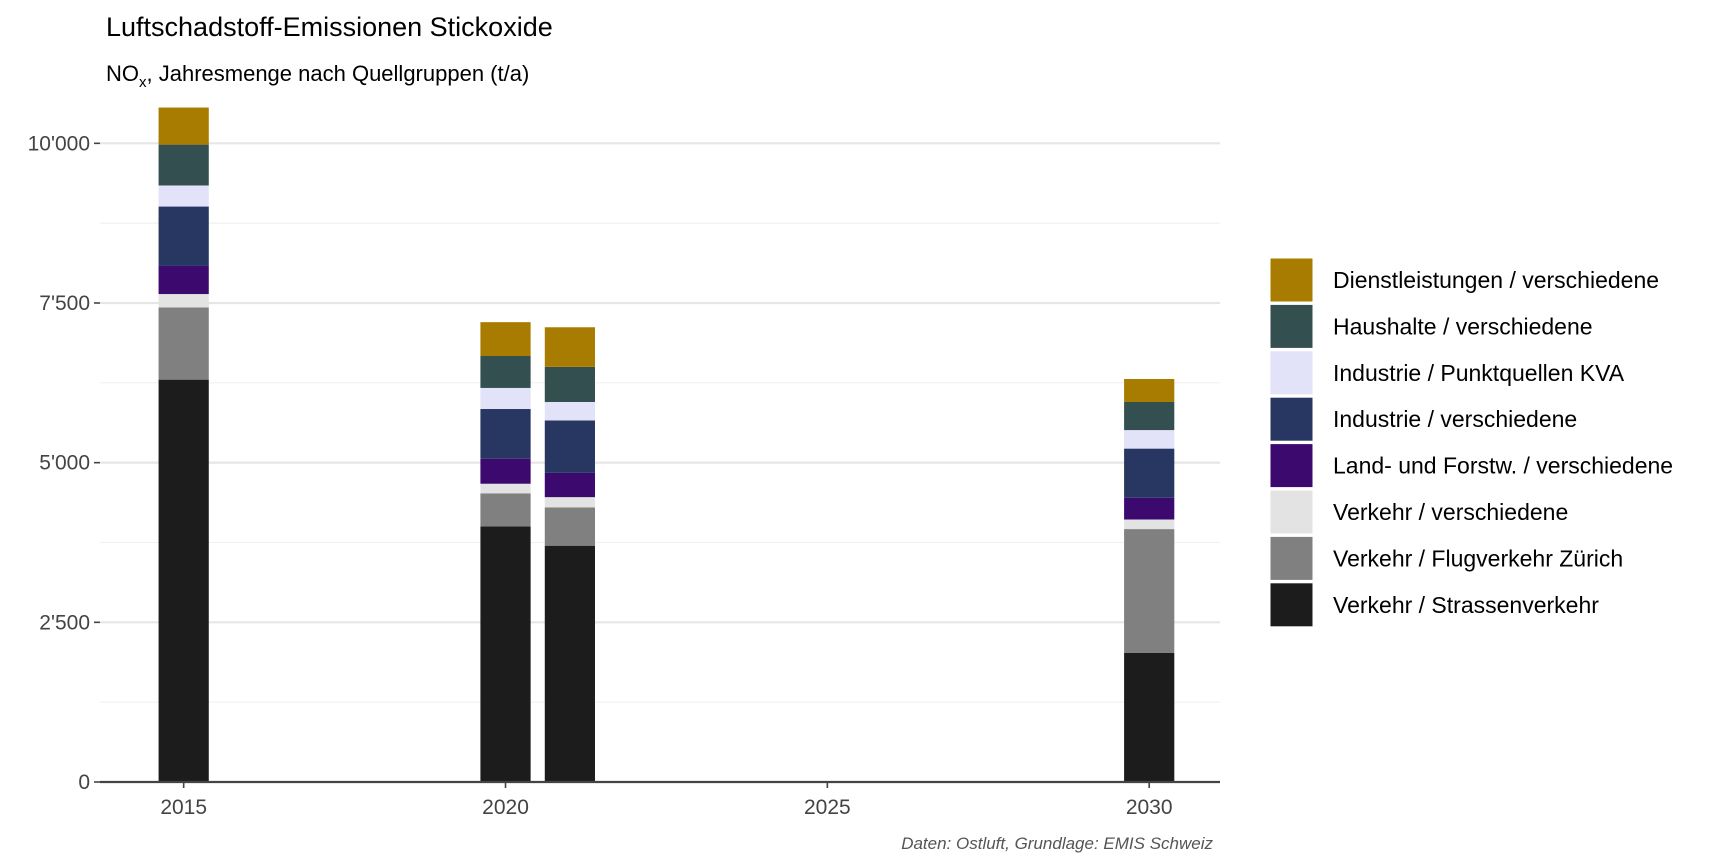 Image resolution: width=1728 pixels, height=864 pixels. I want to click on subtitle-prefix: NO, so click(122, 73).